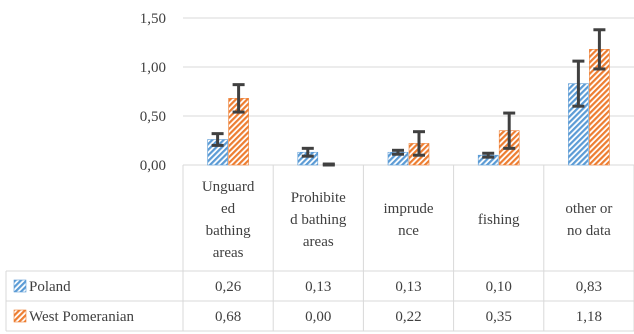  Describe the element at coordinates (499, 317) in the screenshot. I see `table-value: 0,35` at that location.